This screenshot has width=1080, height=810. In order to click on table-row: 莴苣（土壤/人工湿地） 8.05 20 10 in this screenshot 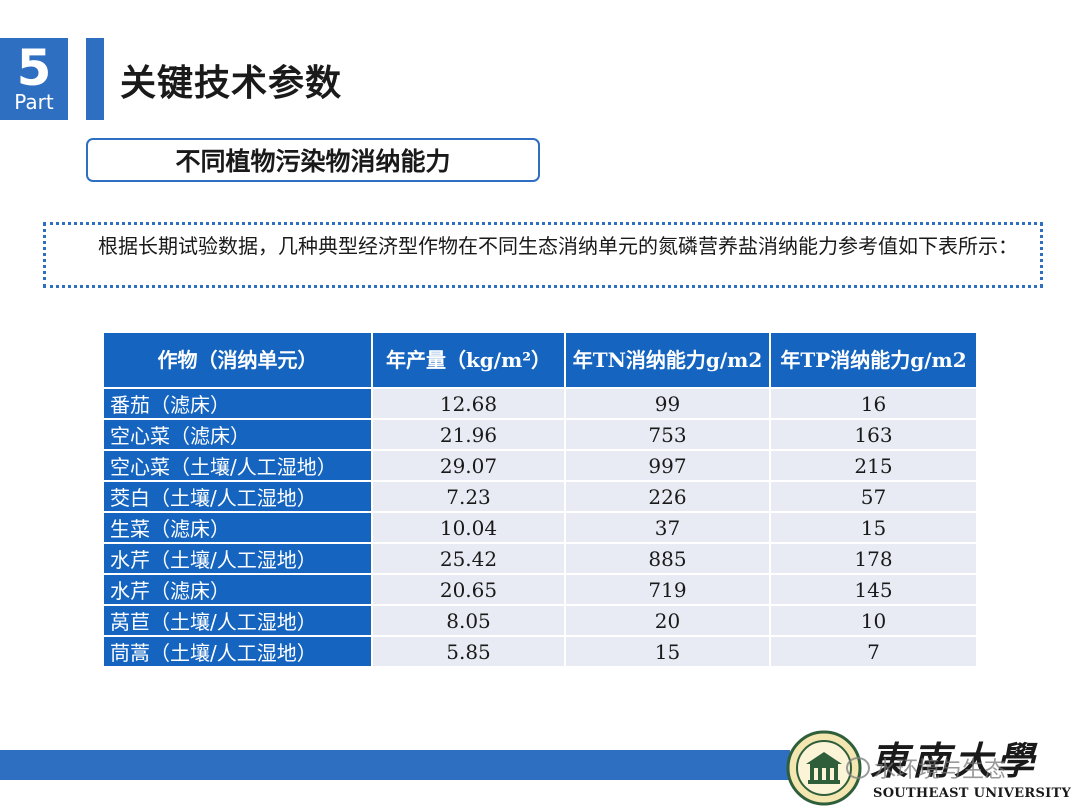, I will do `click(540, 620)`.